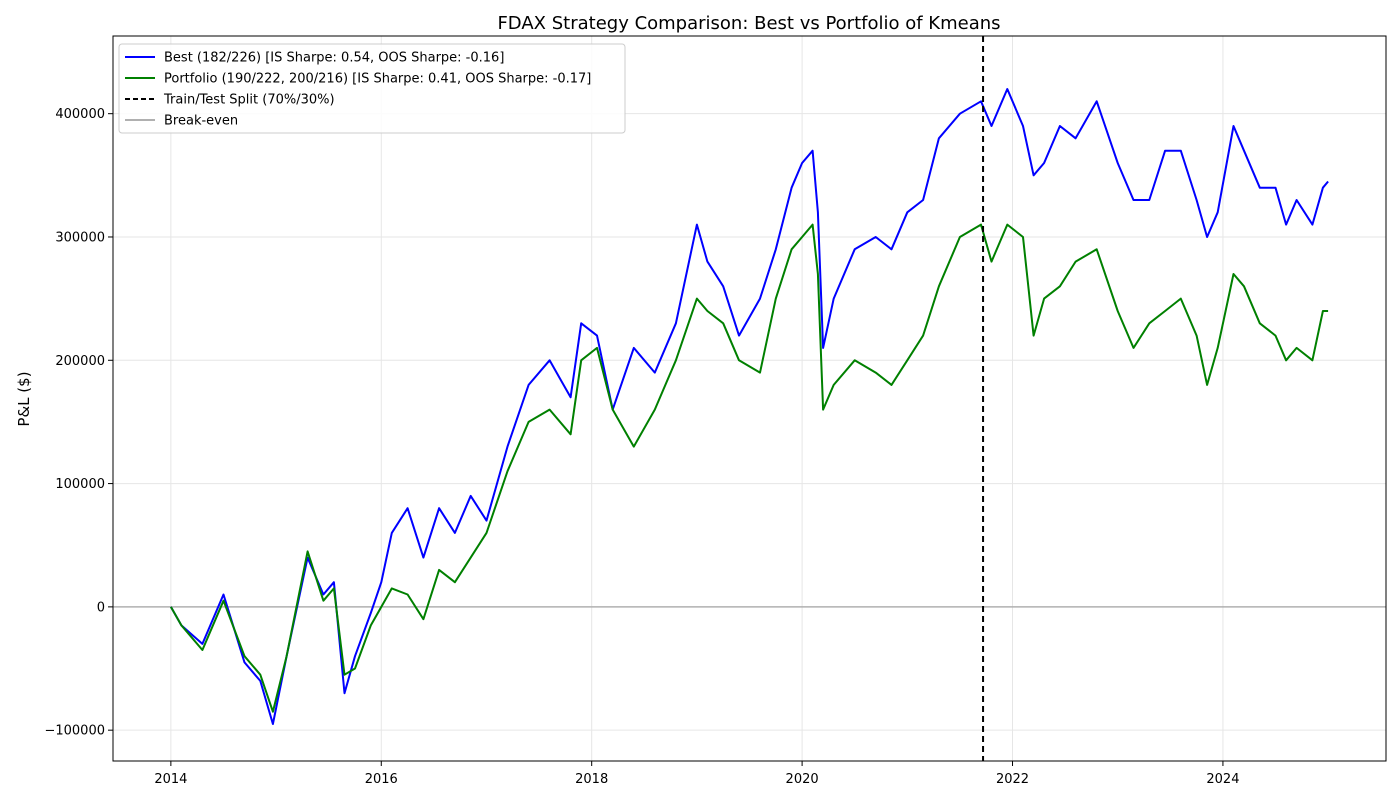 This screenshot has height=800, width=1400. Describe the element at coordinates (170, 779) in the screenshot. I see `x-tick-label: 2014` at that location.